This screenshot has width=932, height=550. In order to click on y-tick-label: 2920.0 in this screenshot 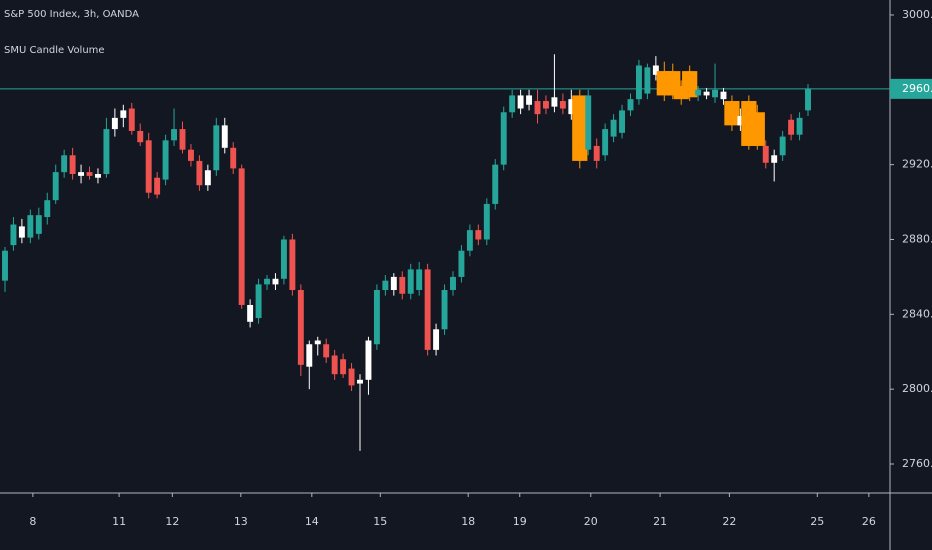, I will do `click(917, 164)`.